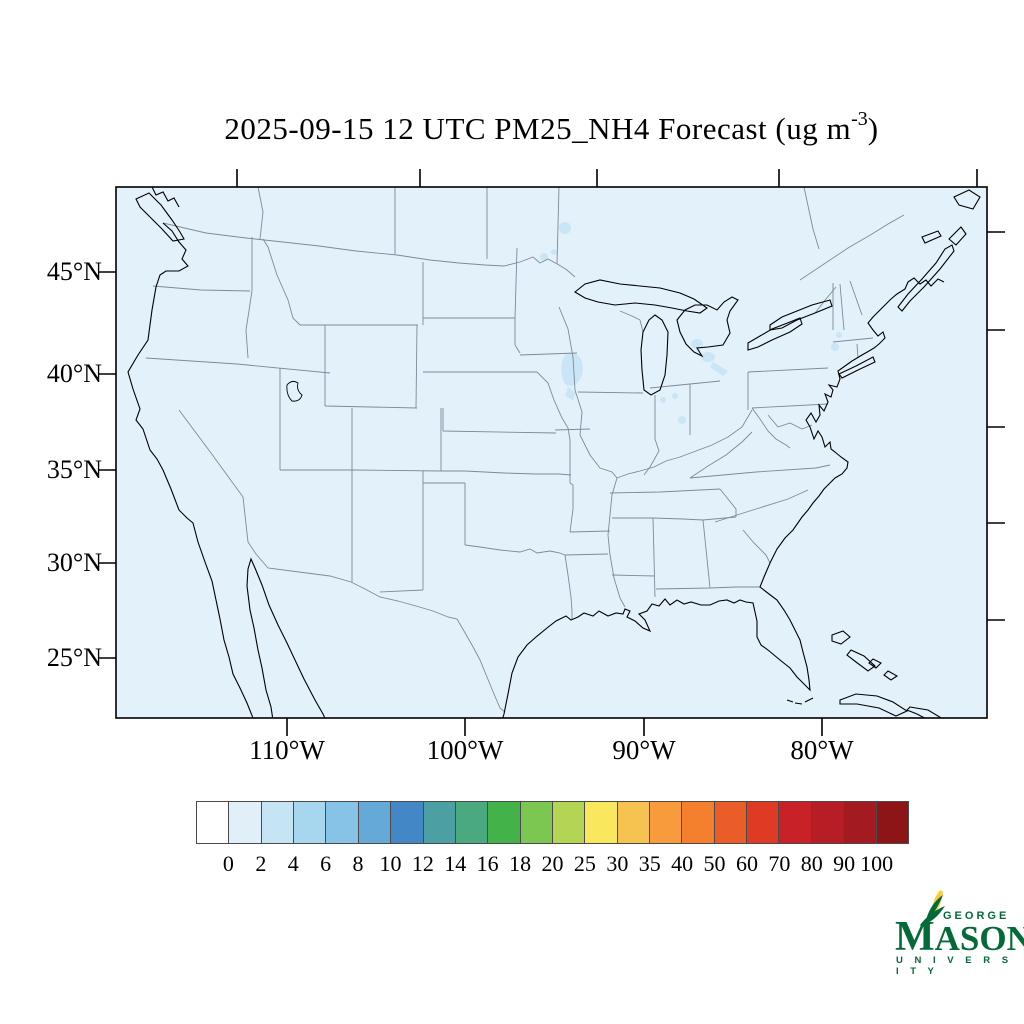 The height and width of the screenshot is (1024, 1024). What do you see at coordinates (859, 119) in the screenshot?
I see `plot-title-exponent: -3` at bounding box center [859, 119].